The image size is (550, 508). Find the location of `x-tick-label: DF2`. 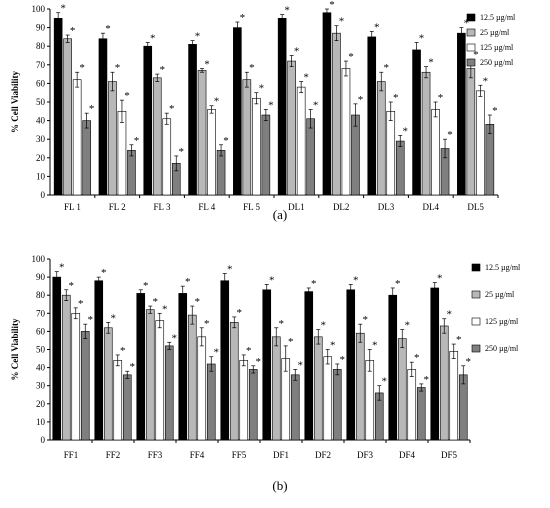

x-tick-label: DF2 is located at coordinates (323, 455).